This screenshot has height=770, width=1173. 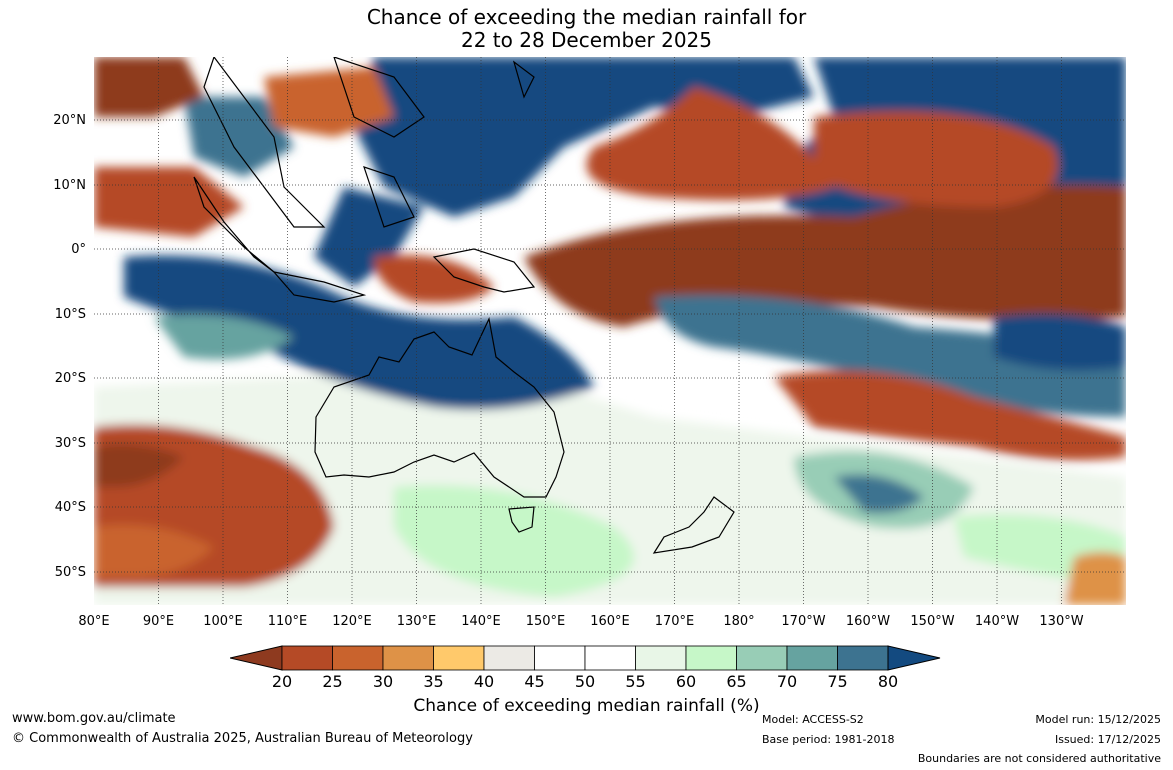 What do you see at coordinates (1061, 621) in the screenshot?
I see `longitude-label: 130°W` at bounding box center [1061, 621].